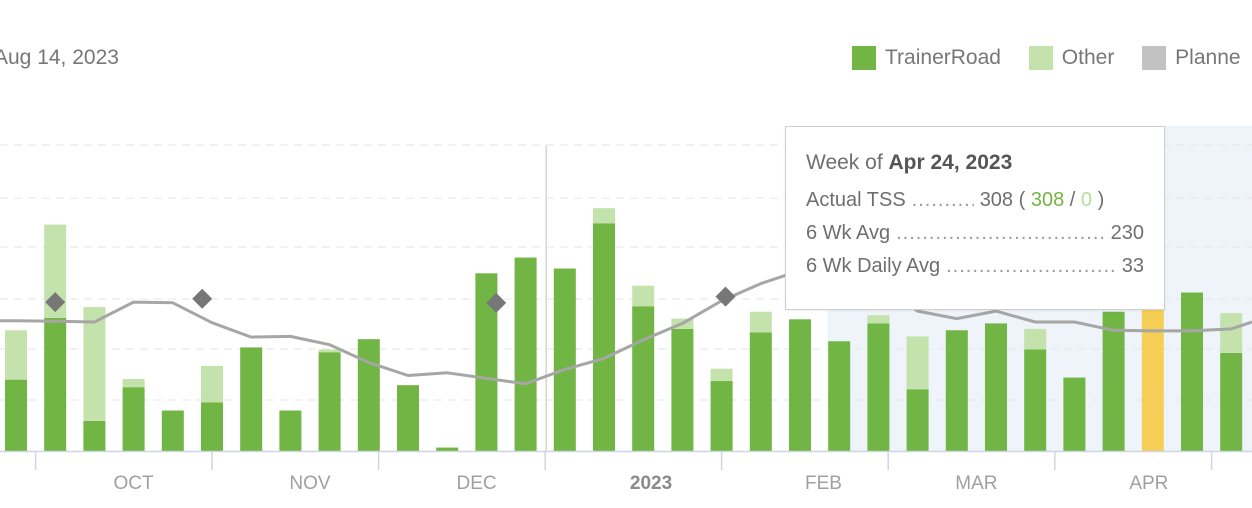 The width and height of the screenshot is (1252, 508). Describe the element at coordinates (59, 57) in the screenshot. I see `date-range-label: Aug 14, 2023` at that location.